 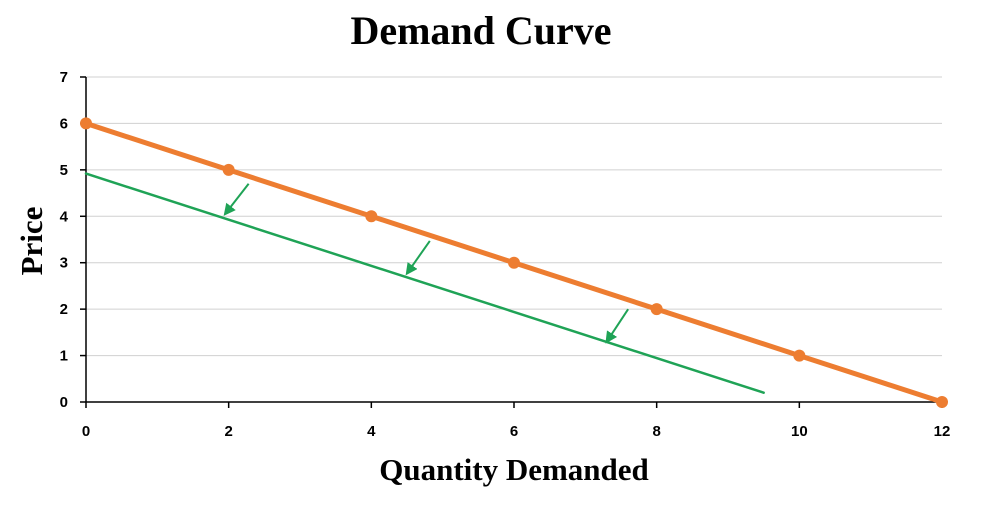 What do you see at coordinates (656, 431) in the screenshot?
I see `x-tick-label: 8` at bounding box center [656, 431].